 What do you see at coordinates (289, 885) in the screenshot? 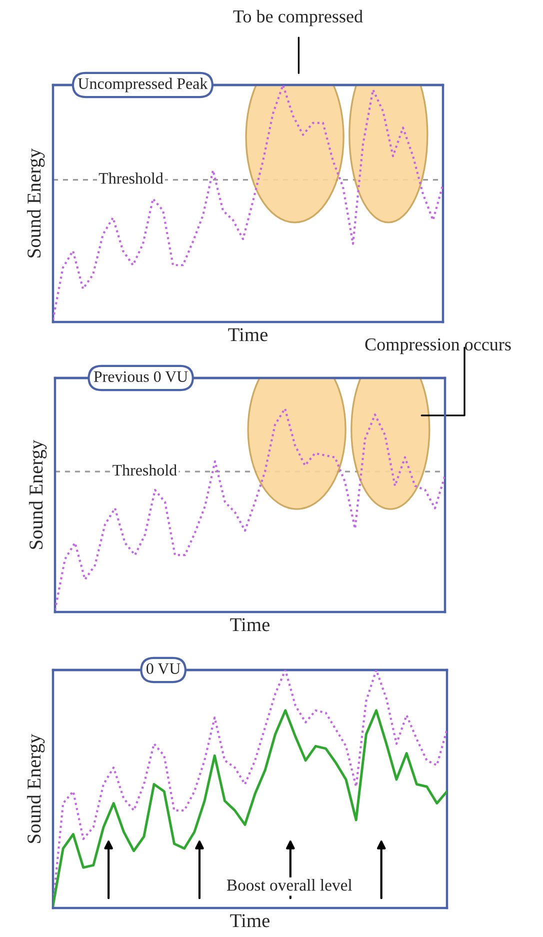
I see `annotation: Boost overall level` at bounding box center [289, 885].